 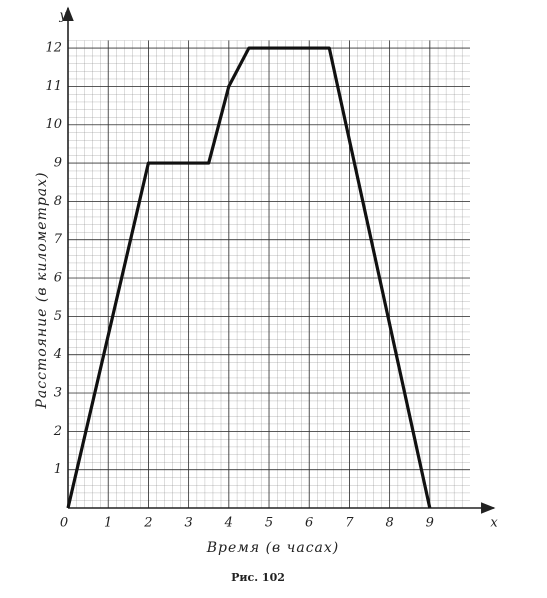 What do you see at coordinates (188, 523) in the screenshot?
I see `x-tick-label: 3` at bounding box center [188, 523].